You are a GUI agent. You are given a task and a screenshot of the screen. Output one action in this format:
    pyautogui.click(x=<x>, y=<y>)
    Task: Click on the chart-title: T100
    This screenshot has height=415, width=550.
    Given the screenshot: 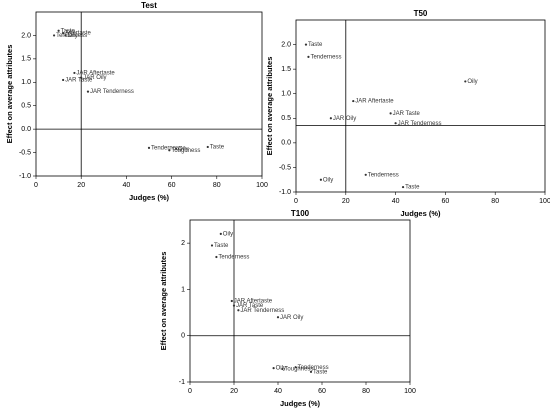 What is the action you would take?
    pyautogui.click(x=300, y=213)
    